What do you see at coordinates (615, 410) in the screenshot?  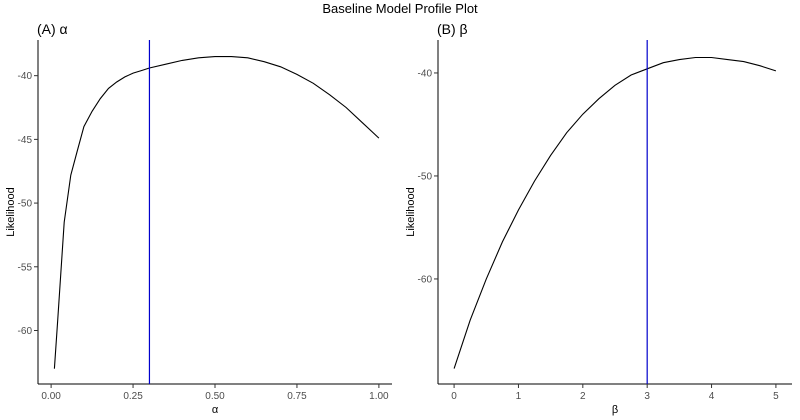 I see `x-axis-title-beta: β` at bounding box center [615, 410].